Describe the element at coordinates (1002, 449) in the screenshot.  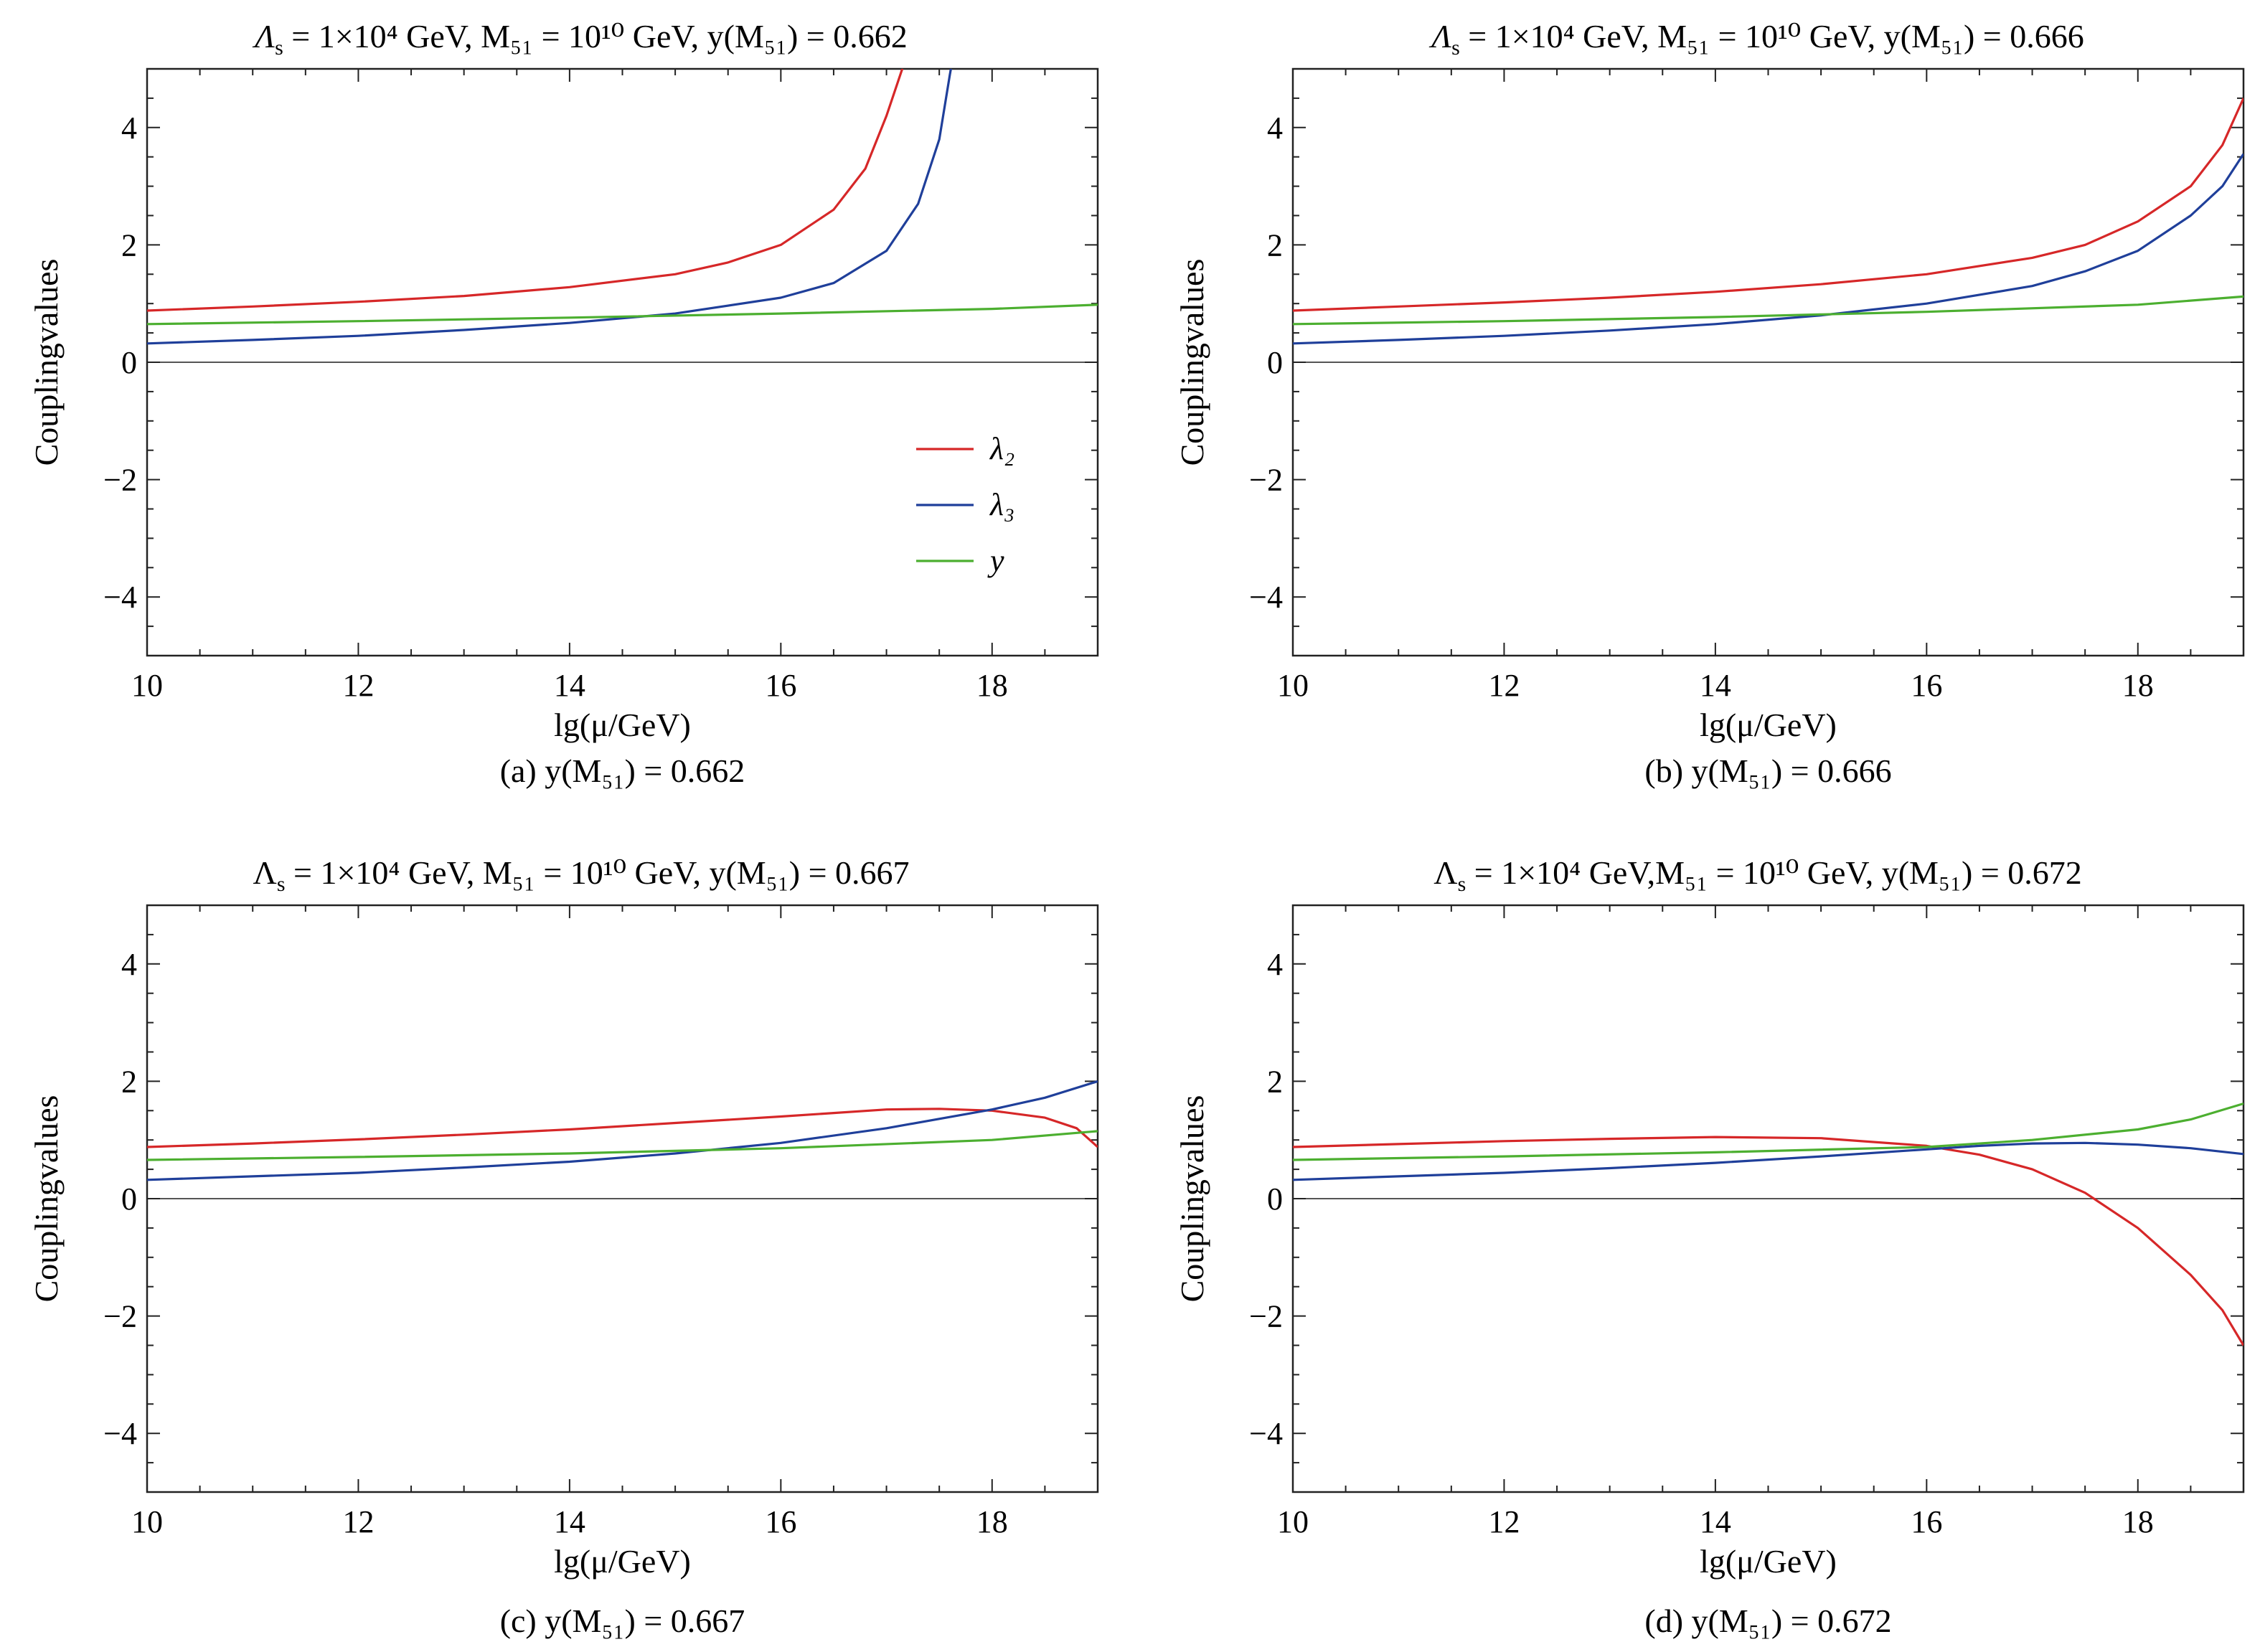
I see `legend-label-1: λ₂` at that location.